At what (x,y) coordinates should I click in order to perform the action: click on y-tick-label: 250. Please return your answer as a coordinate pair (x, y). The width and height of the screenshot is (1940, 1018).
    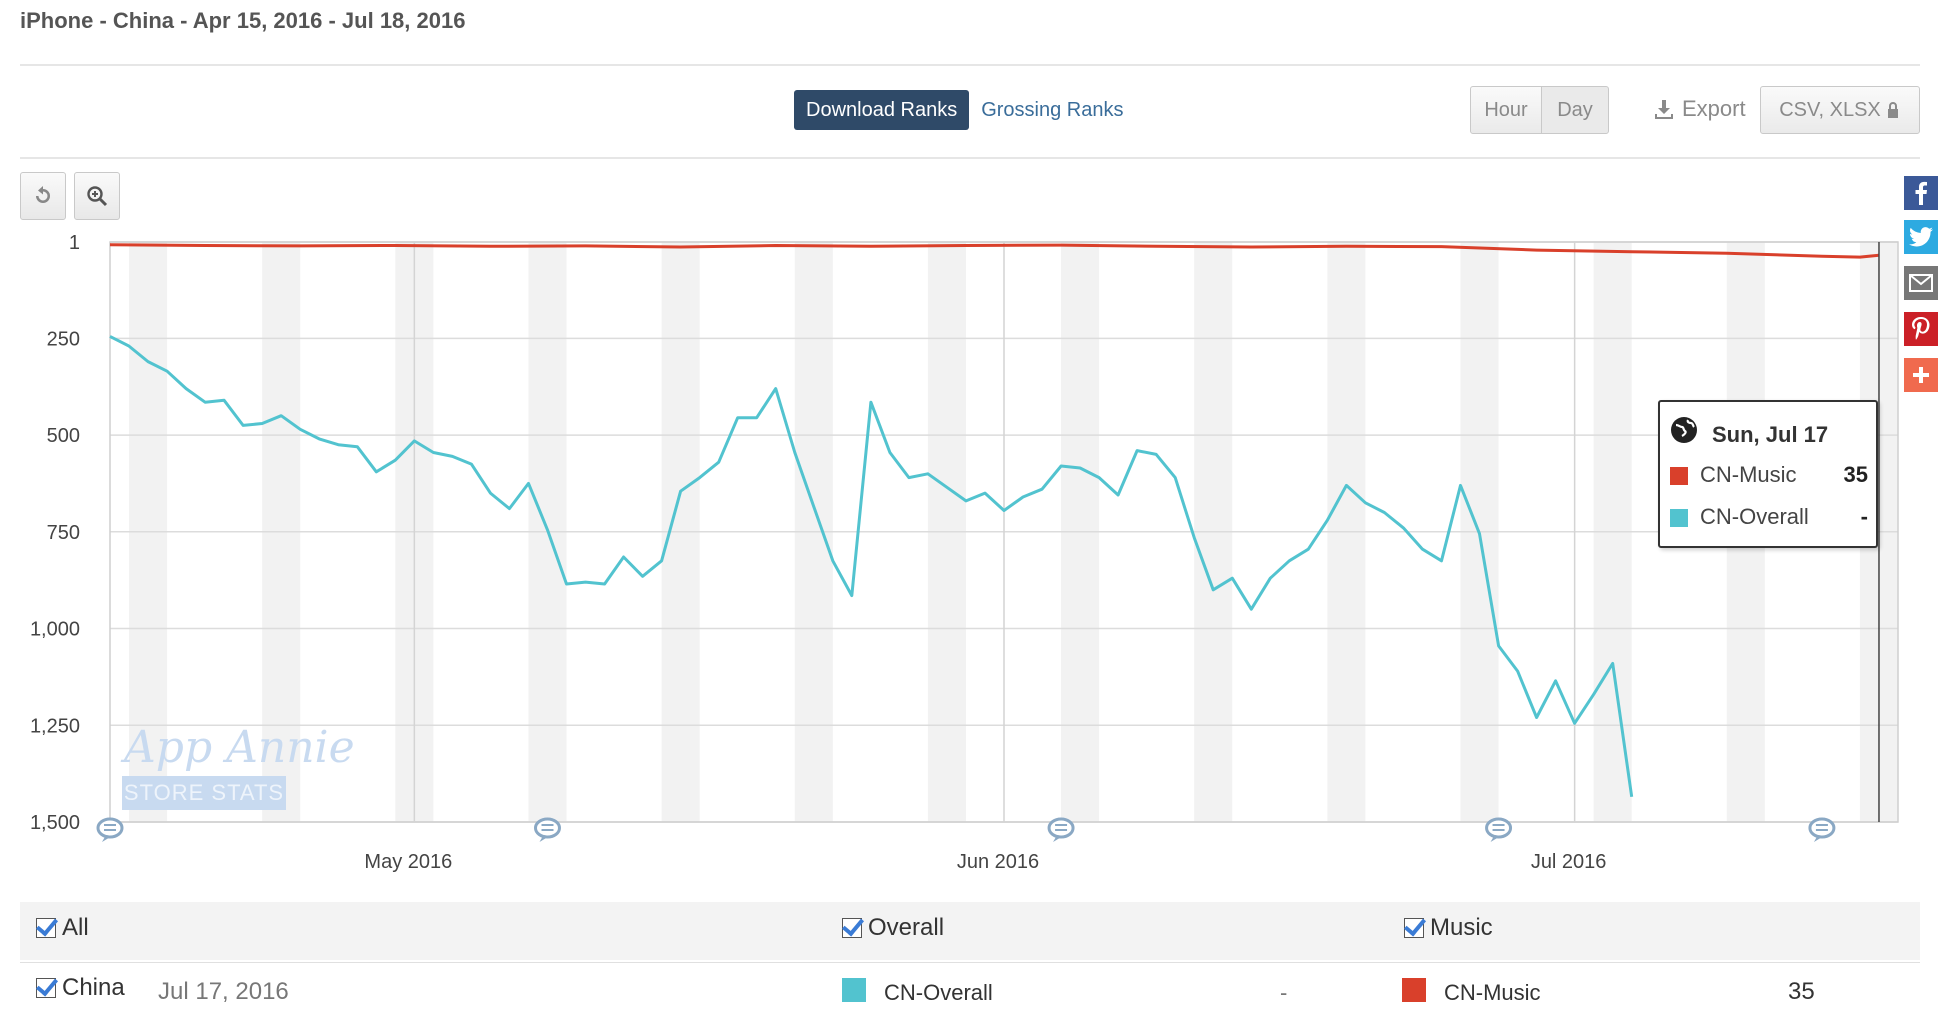
    Looking at the image, I should click on (63, 339).